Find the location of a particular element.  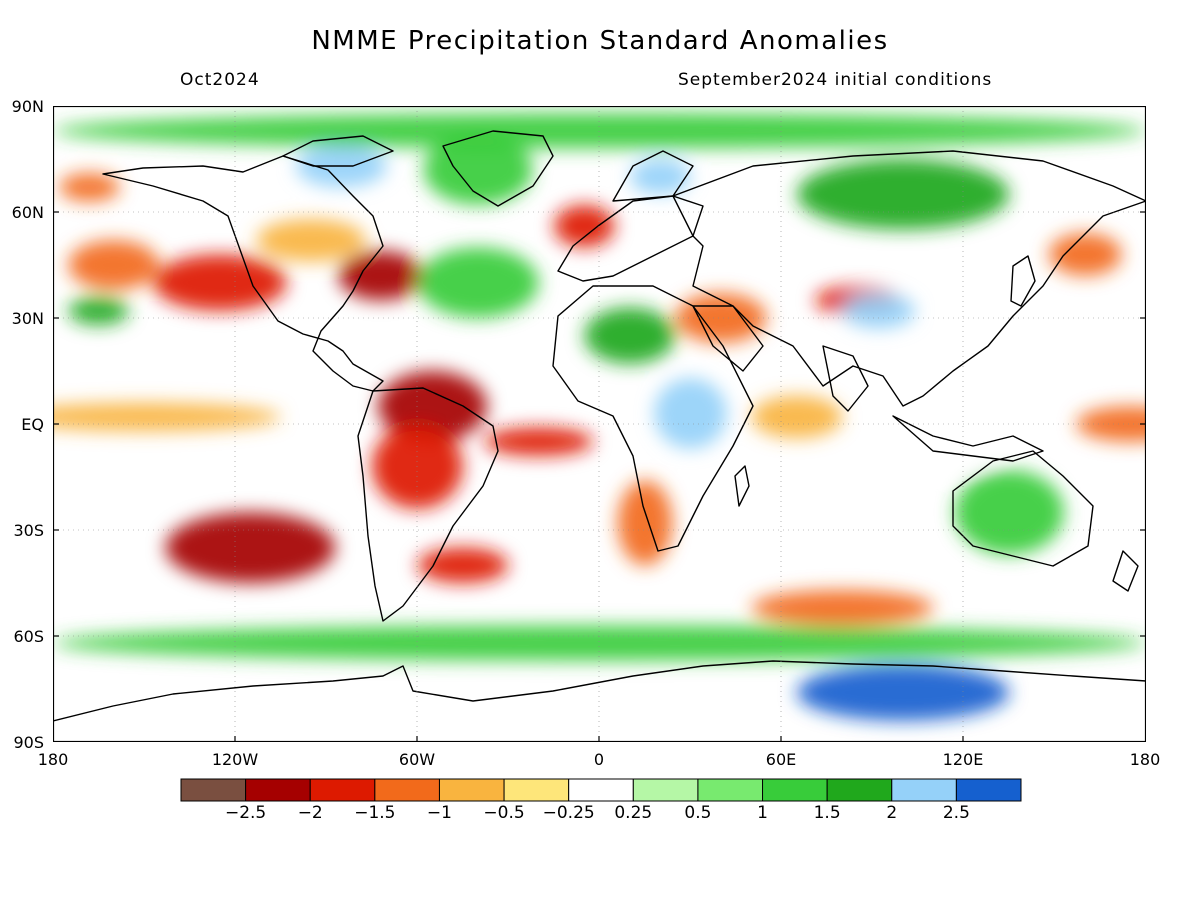

lat-label-90n: 90N is located at coordinates (27, 106).